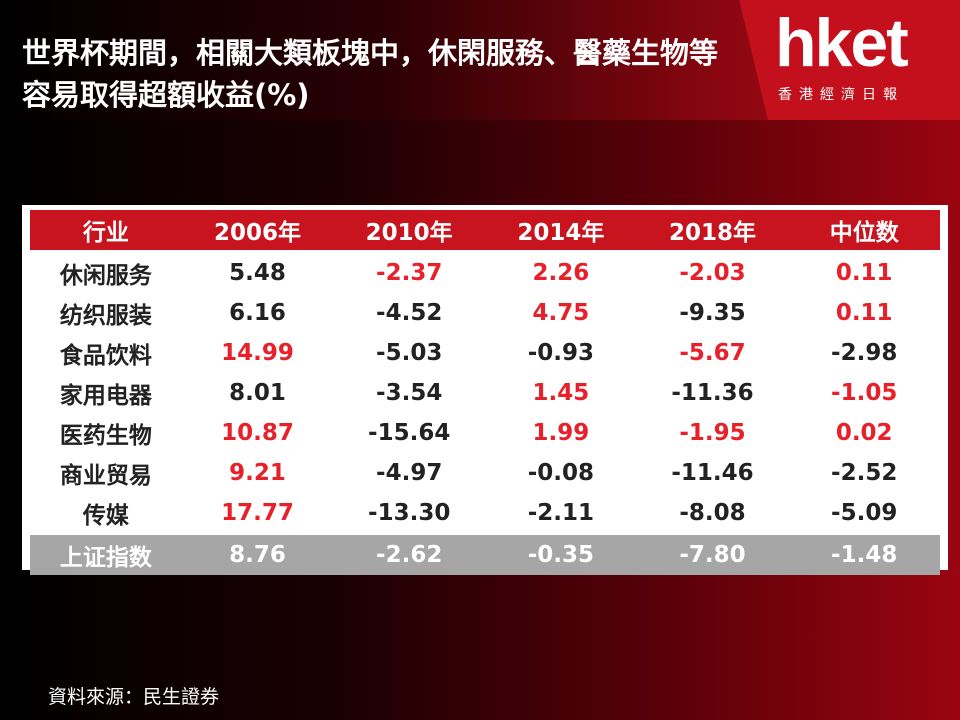 The image size is (960, 720). Describe the element at coordinates (409, 353) in the screenshot. I see `table-cell: -5.03` at that location.